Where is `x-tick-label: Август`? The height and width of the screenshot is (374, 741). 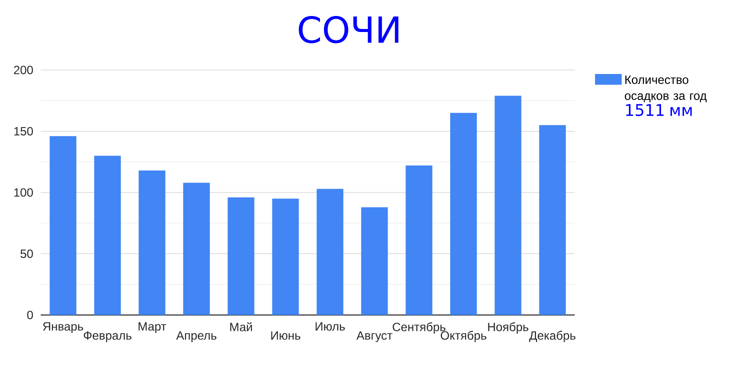
x-tick-label: Август is located at coordinates (374, 336).